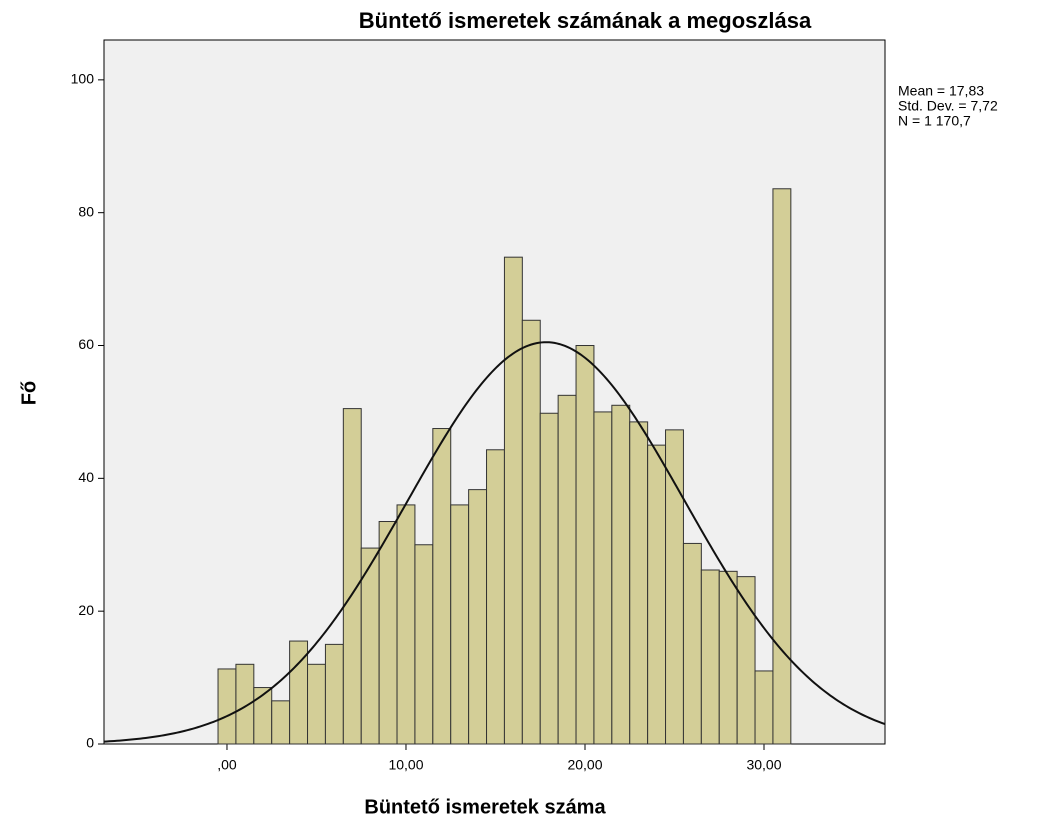 The height and width of the screenshot is (829, 1052). I want to click on y-tick-label: 80, so click(86, 211).